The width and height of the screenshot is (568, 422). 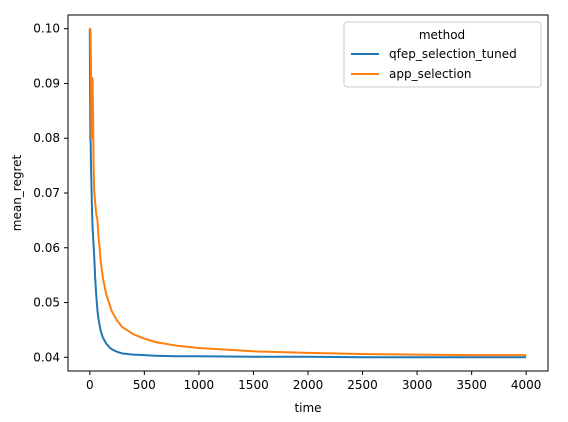 What do you see at coordinates (453, 54) in the screenshot?
I see `legend-label-qfep-selection-tuned: qfep_selection_tuned` at bounding box center [453, 54].